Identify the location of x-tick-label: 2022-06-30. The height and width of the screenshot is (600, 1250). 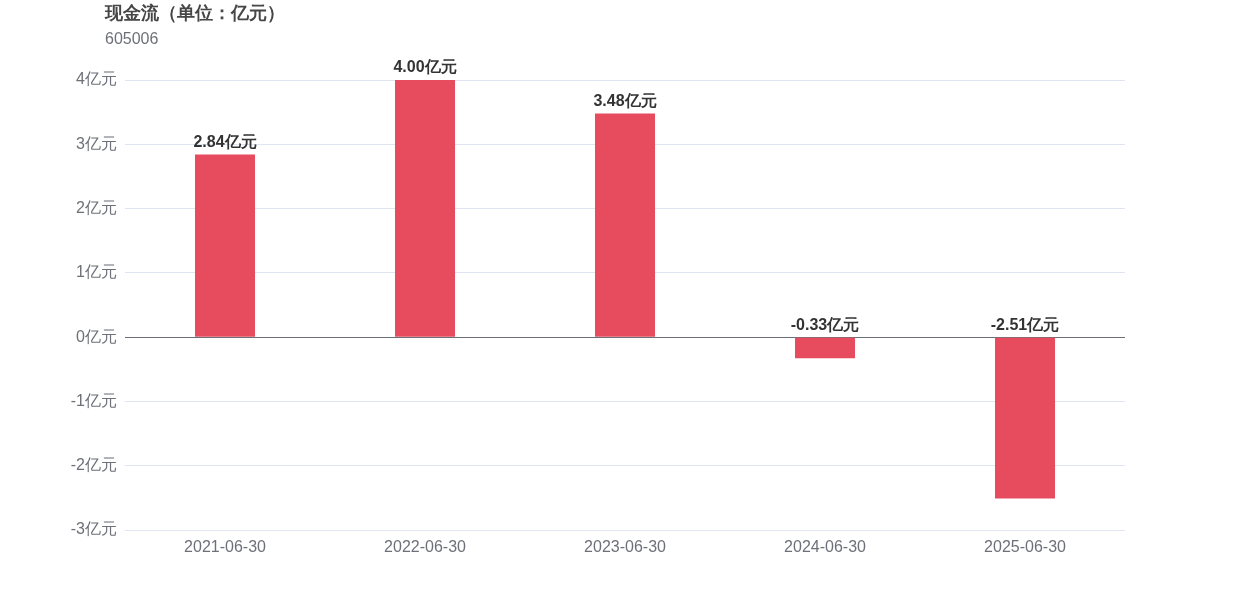
(425, 547).